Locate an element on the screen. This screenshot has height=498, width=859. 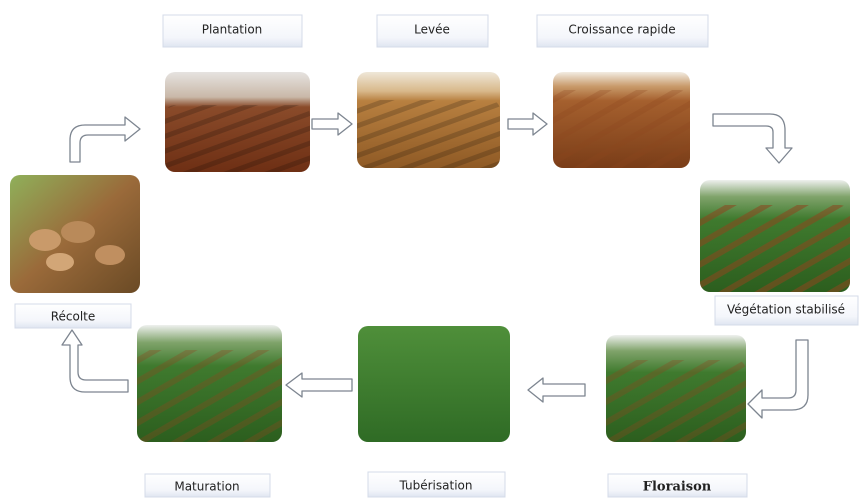
stage-label: Végétation stabilisé is located at coordinates (786, 310).